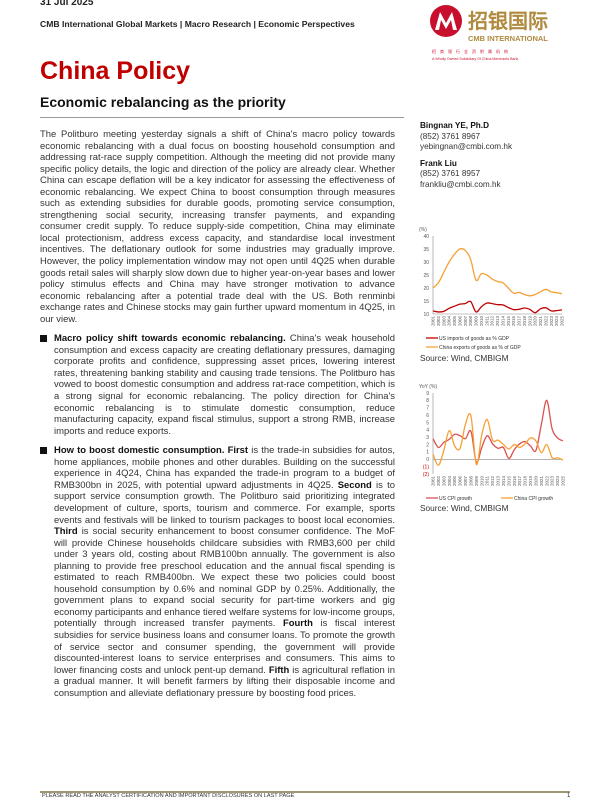 The image size is (600, 800). I want to click on y-tick-label: 20, so click(426, 289).